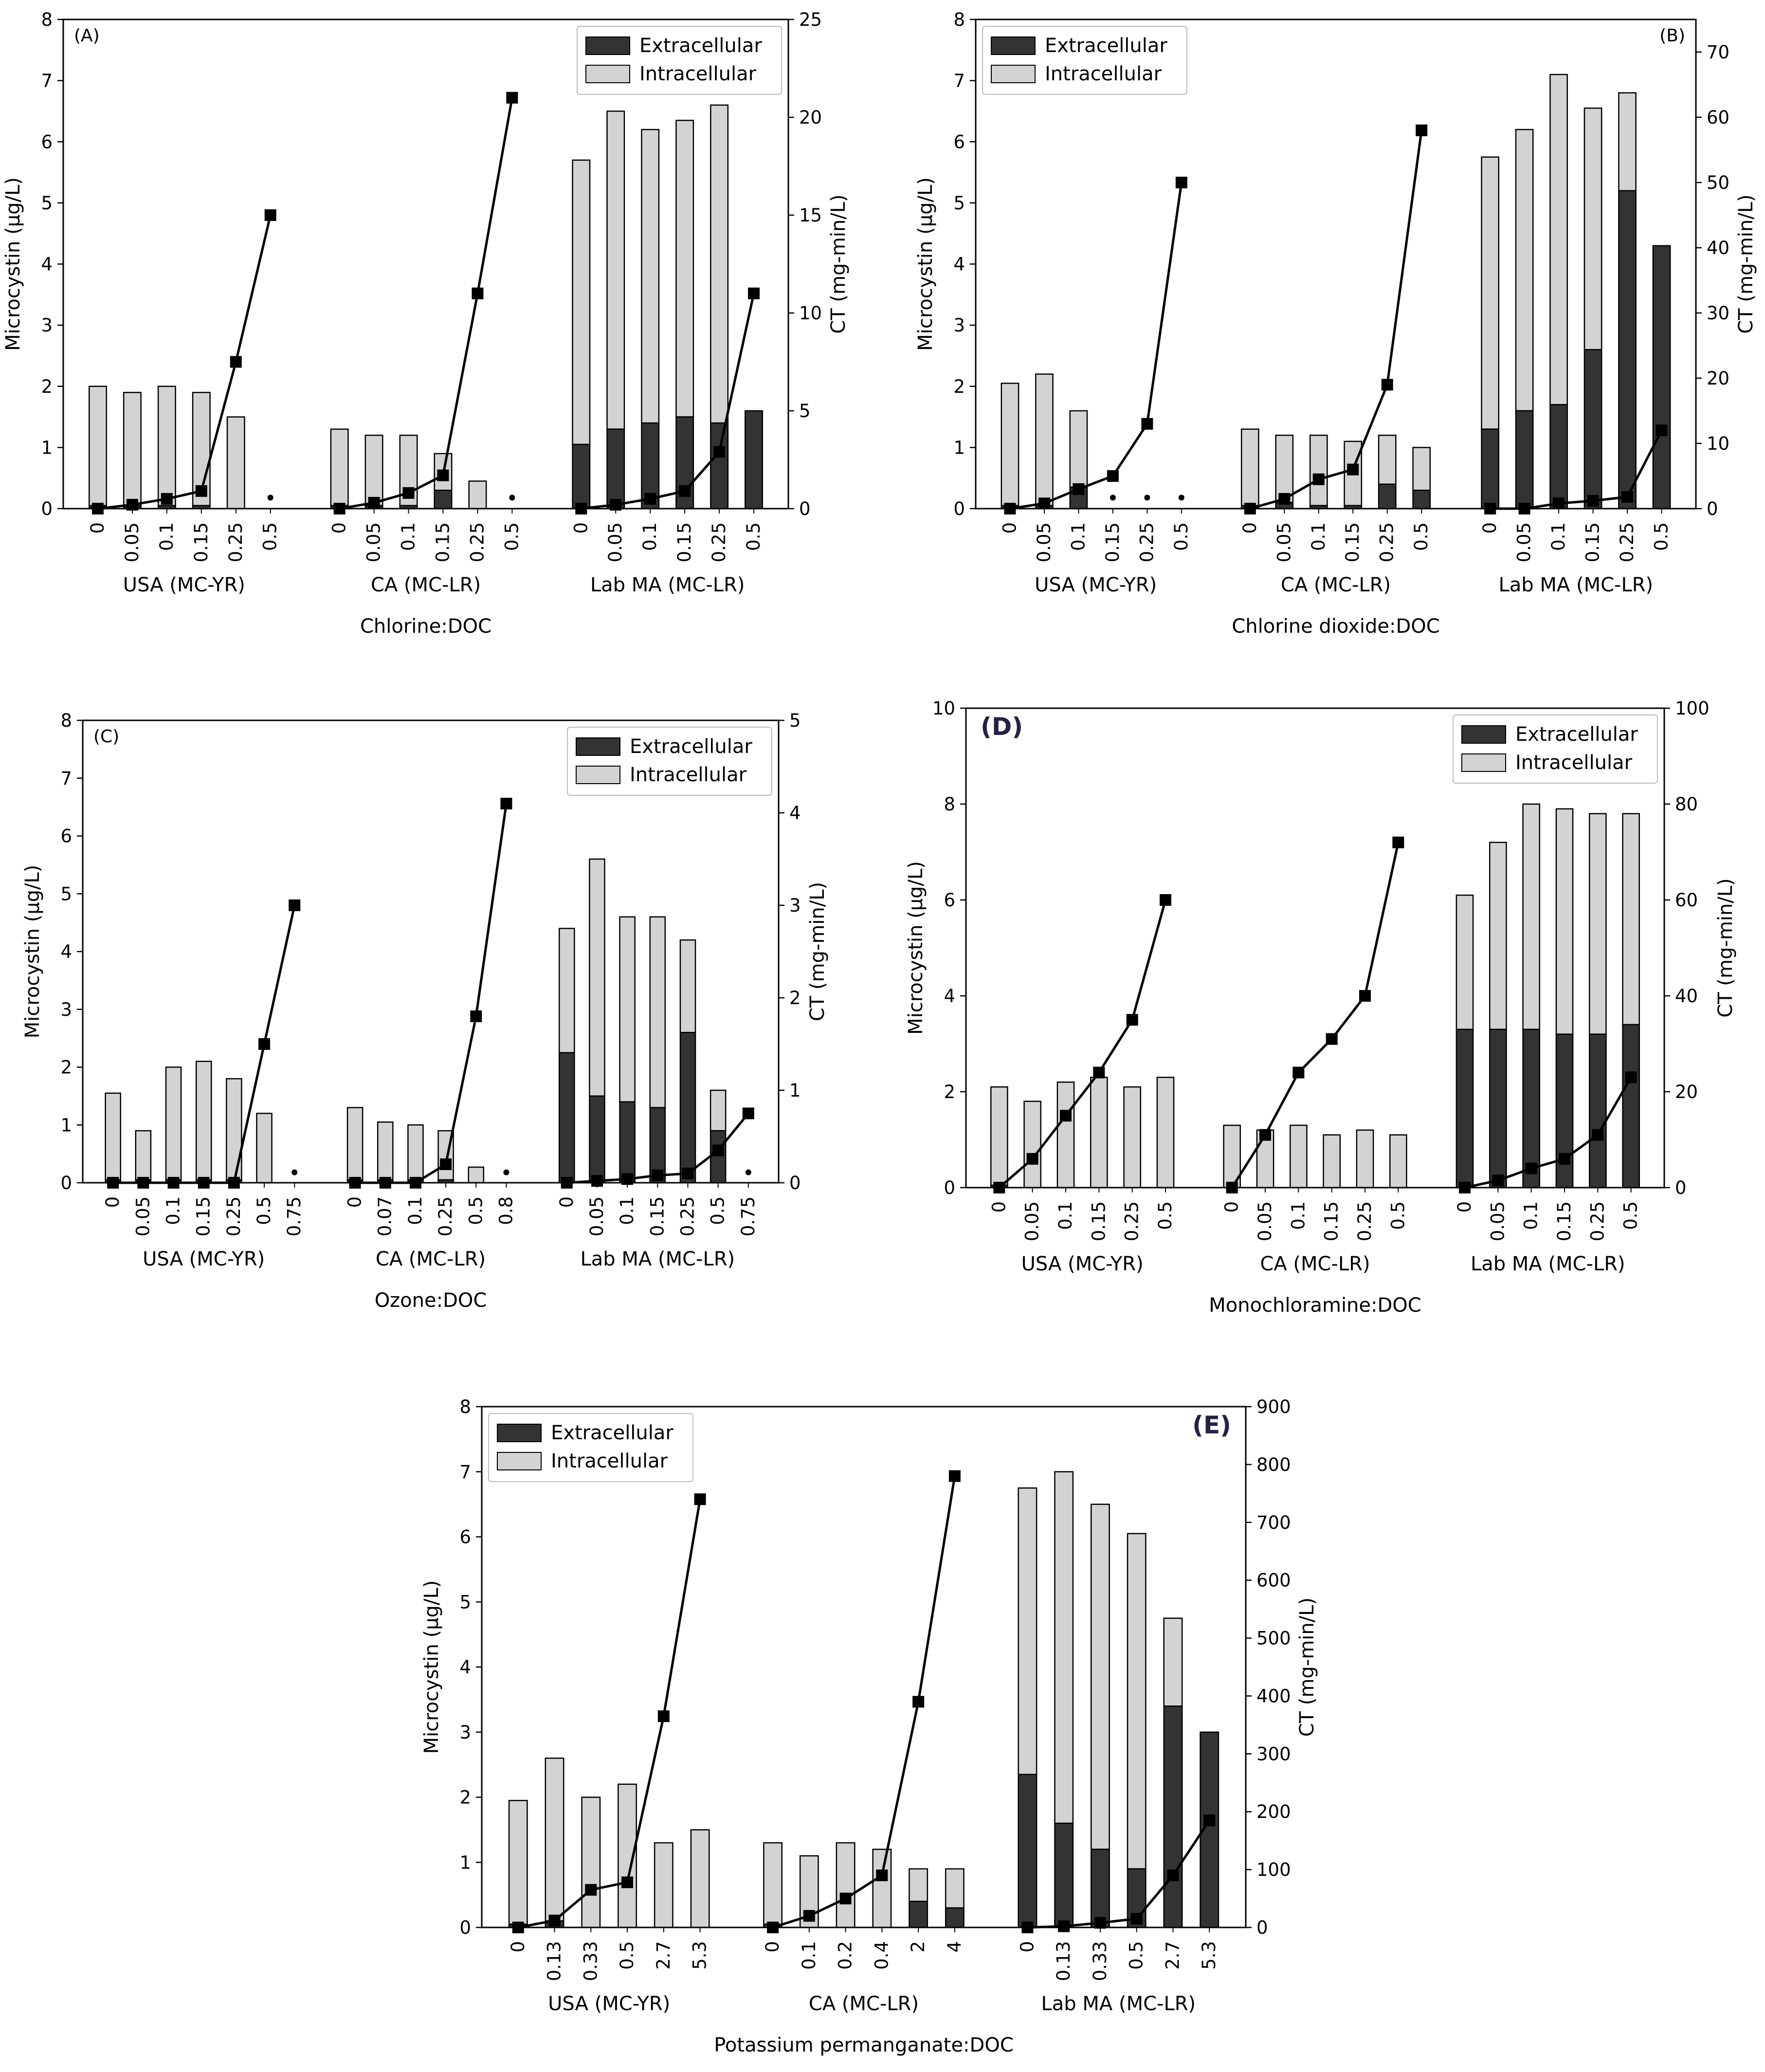 Image resolution: width=1765 pixels, height=2072 pixels. What do you see at coordinates (1576, 734) in the screenshot?
I see `legend-label: Extracellular` at bounding box center [1576, 734].